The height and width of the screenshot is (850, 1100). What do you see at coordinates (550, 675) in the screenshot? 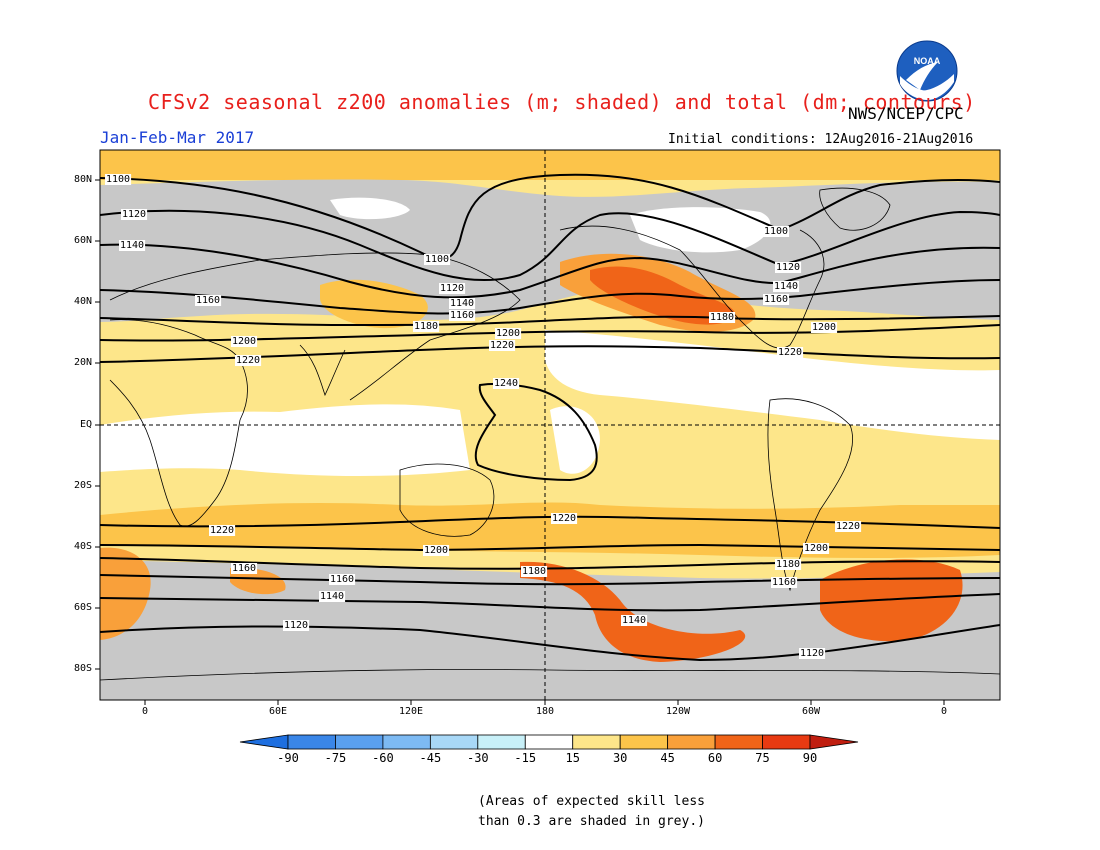
I see `coastline-antarctica` at bounding box center [550, 675].